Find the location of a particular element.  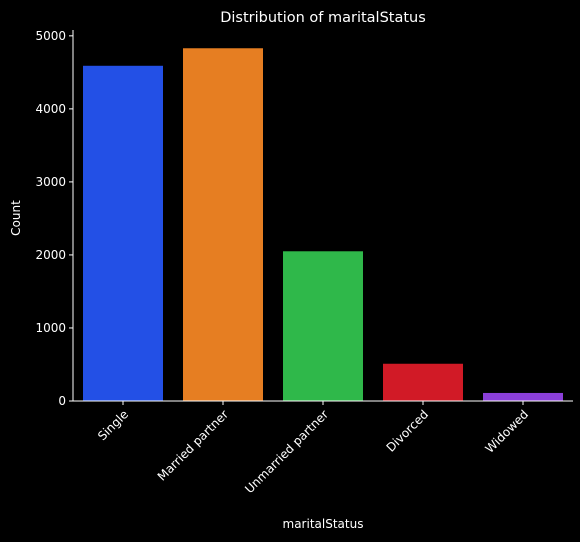

x-tick-label-widowed: Widowed is located at coordinates (507, 431).